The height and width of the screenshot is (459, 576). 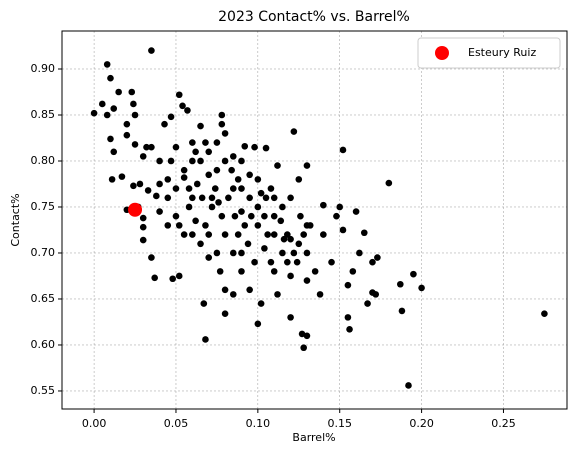 I want to click on x-axis-label: Barrel%, so click(x=313, y=437).